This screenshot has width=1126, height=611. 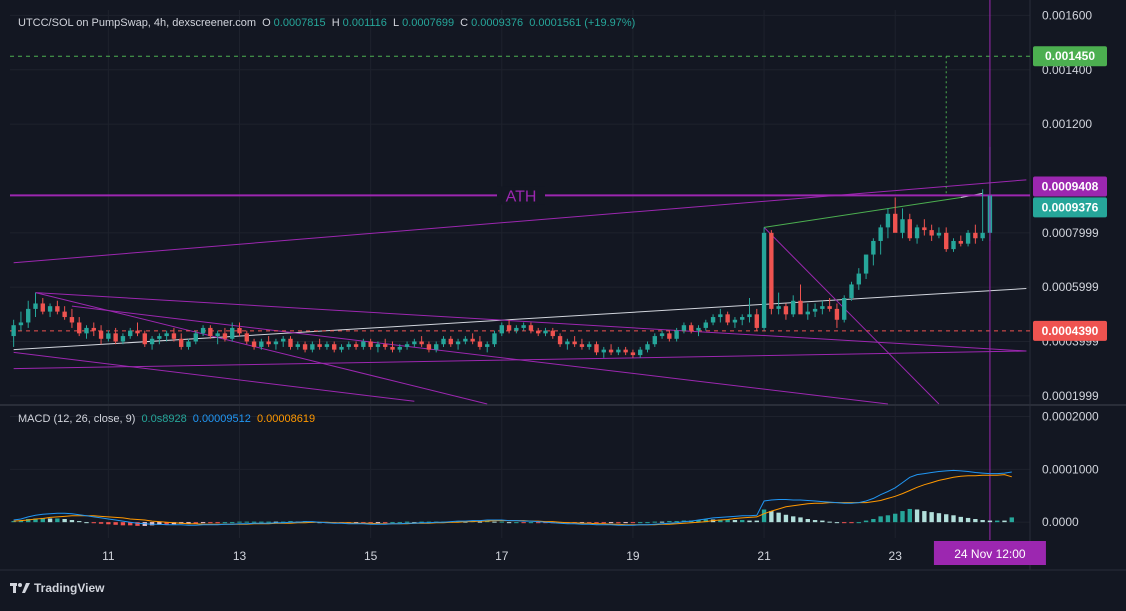 I want to click on macd-signal-line, so click(x=512, y=500).